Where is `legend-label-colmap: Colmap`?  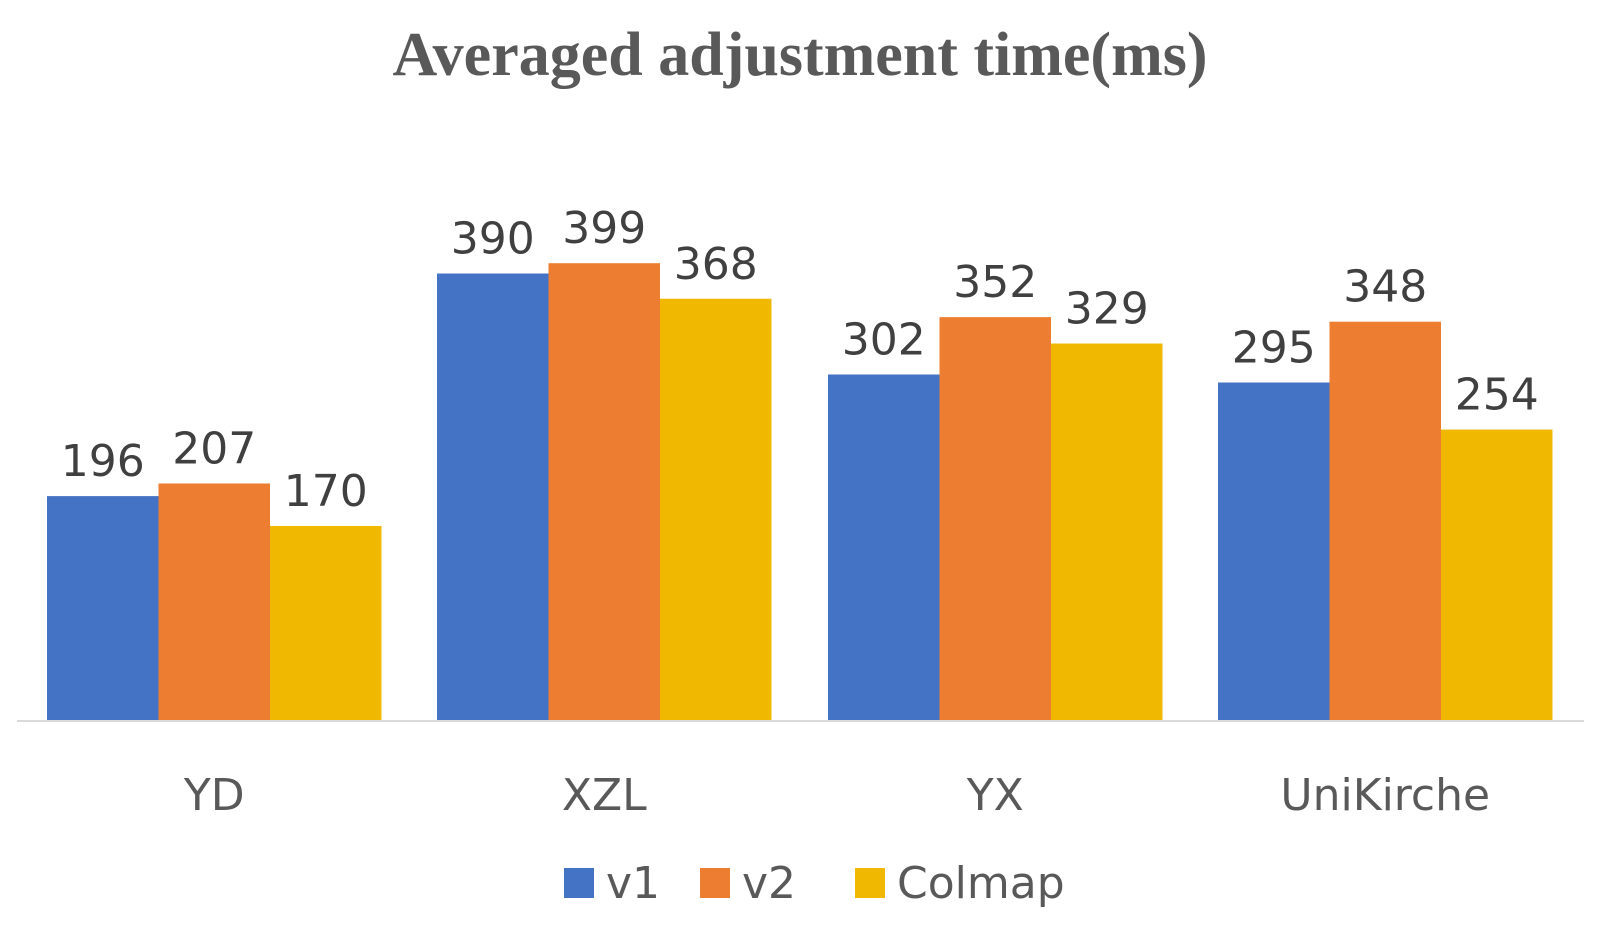 legend-label-colmap: Colmap is located at coordinates (981, 883).